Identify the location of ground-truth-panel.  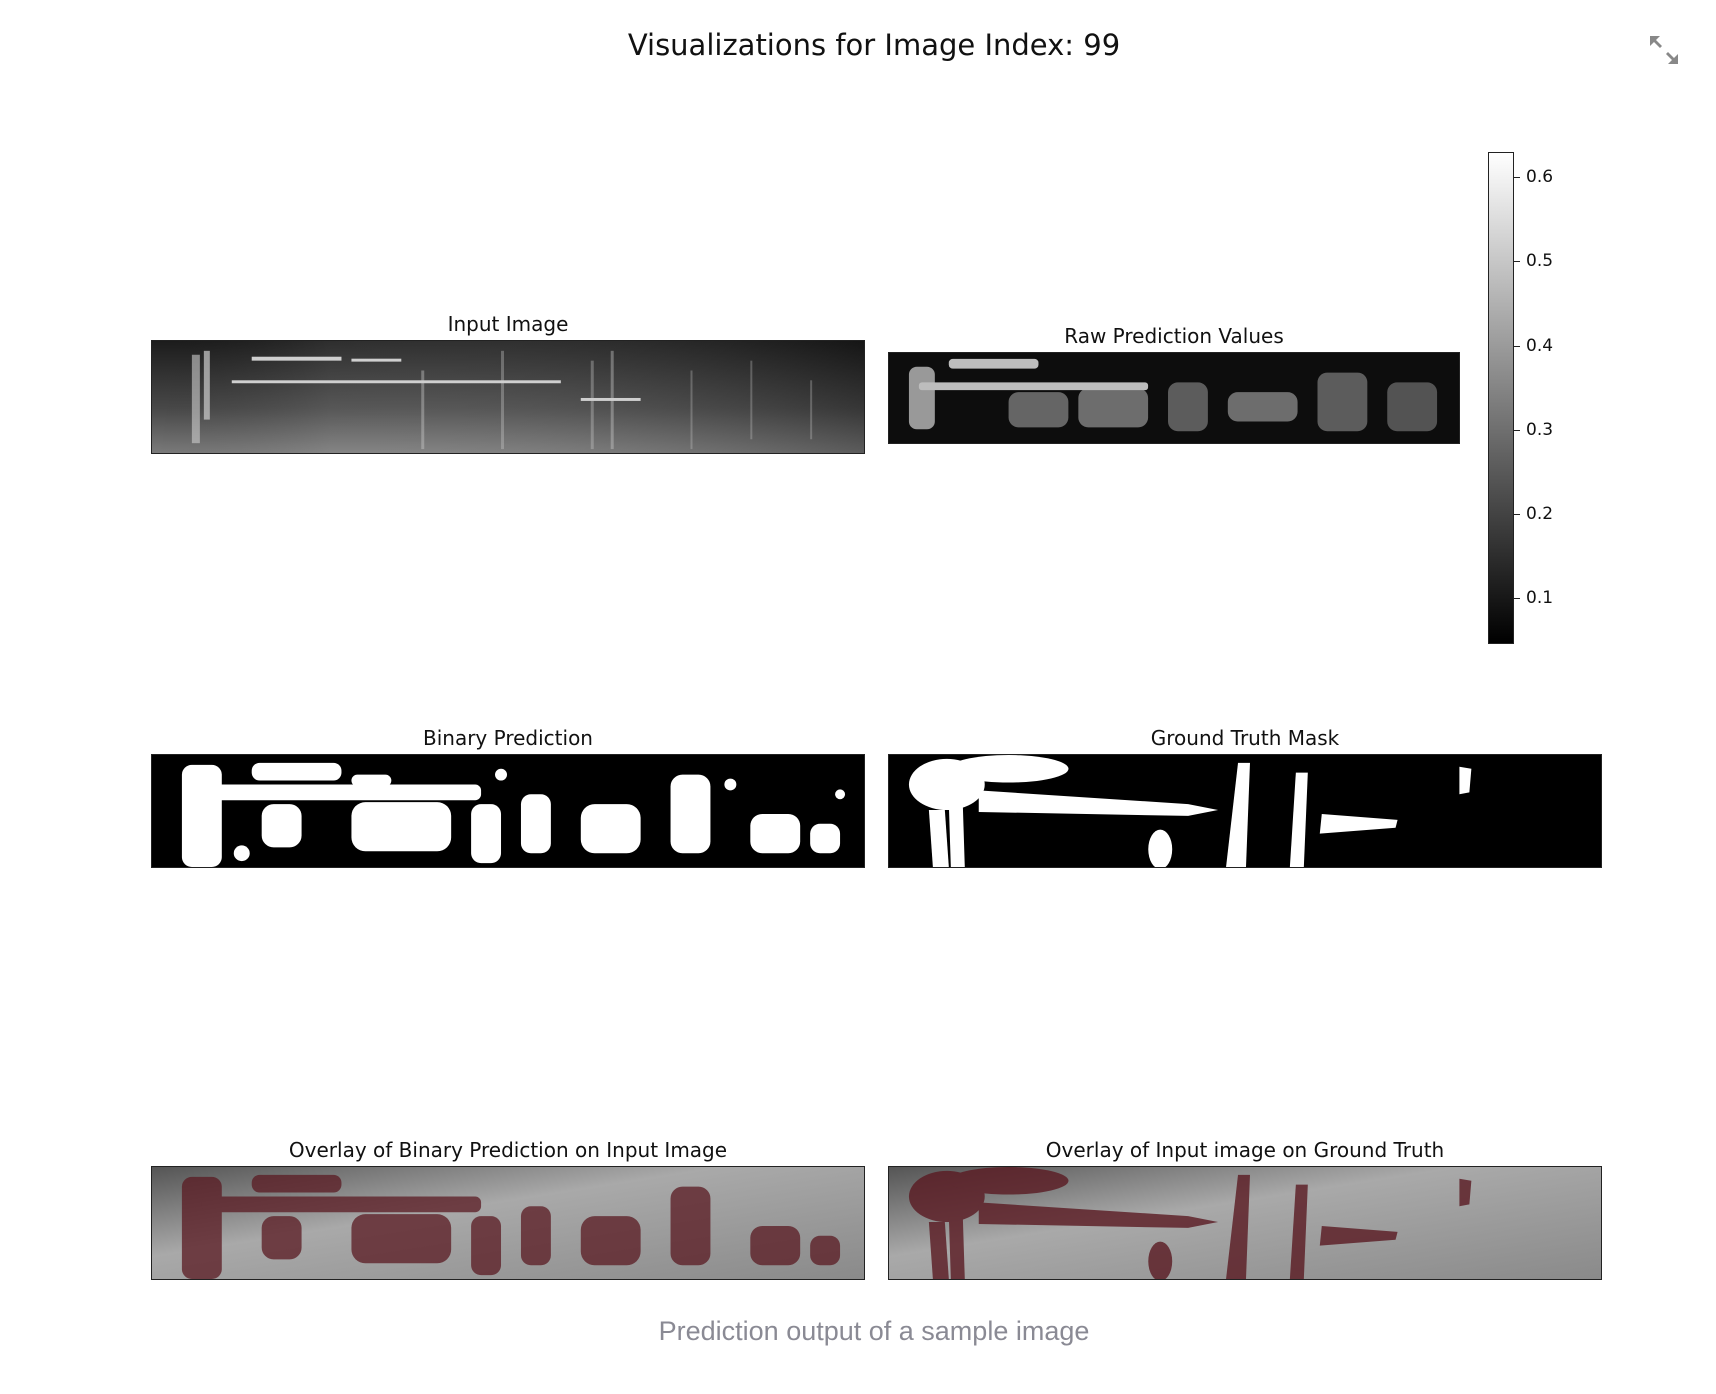
(1245, 811).